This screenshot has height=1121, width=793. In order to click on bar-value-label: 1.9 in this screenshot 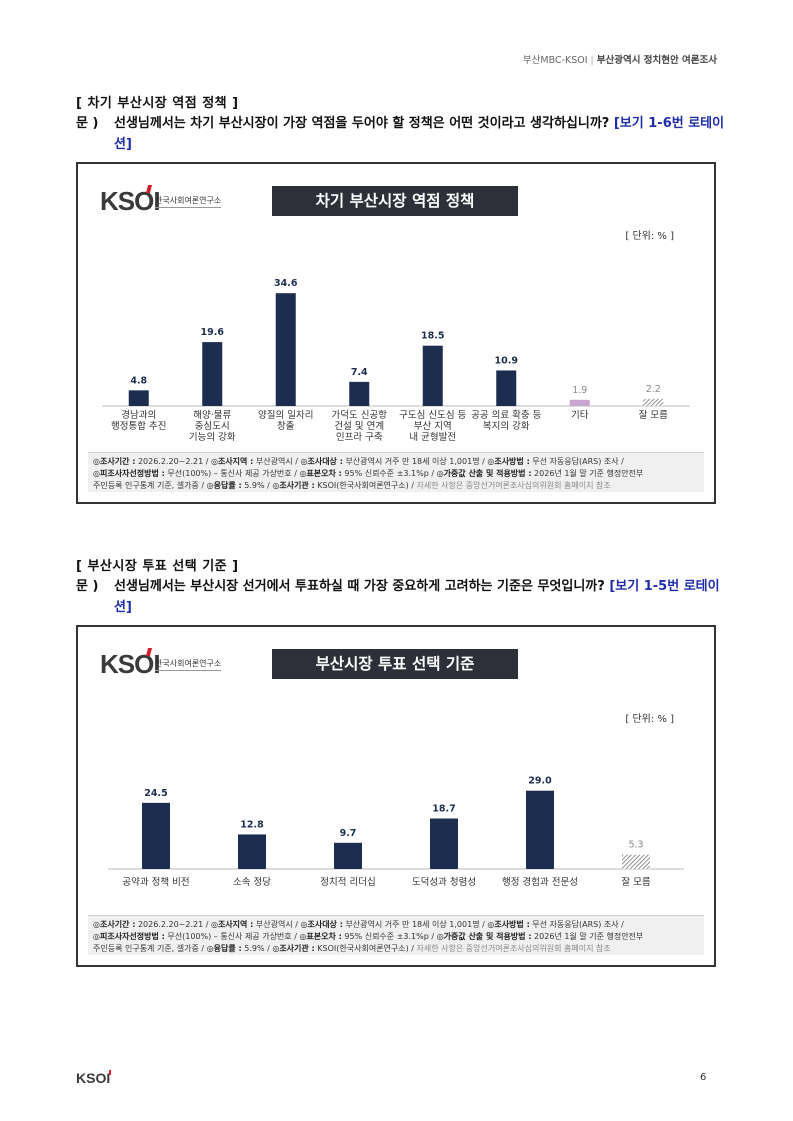, I will do `click(579, 390)`.